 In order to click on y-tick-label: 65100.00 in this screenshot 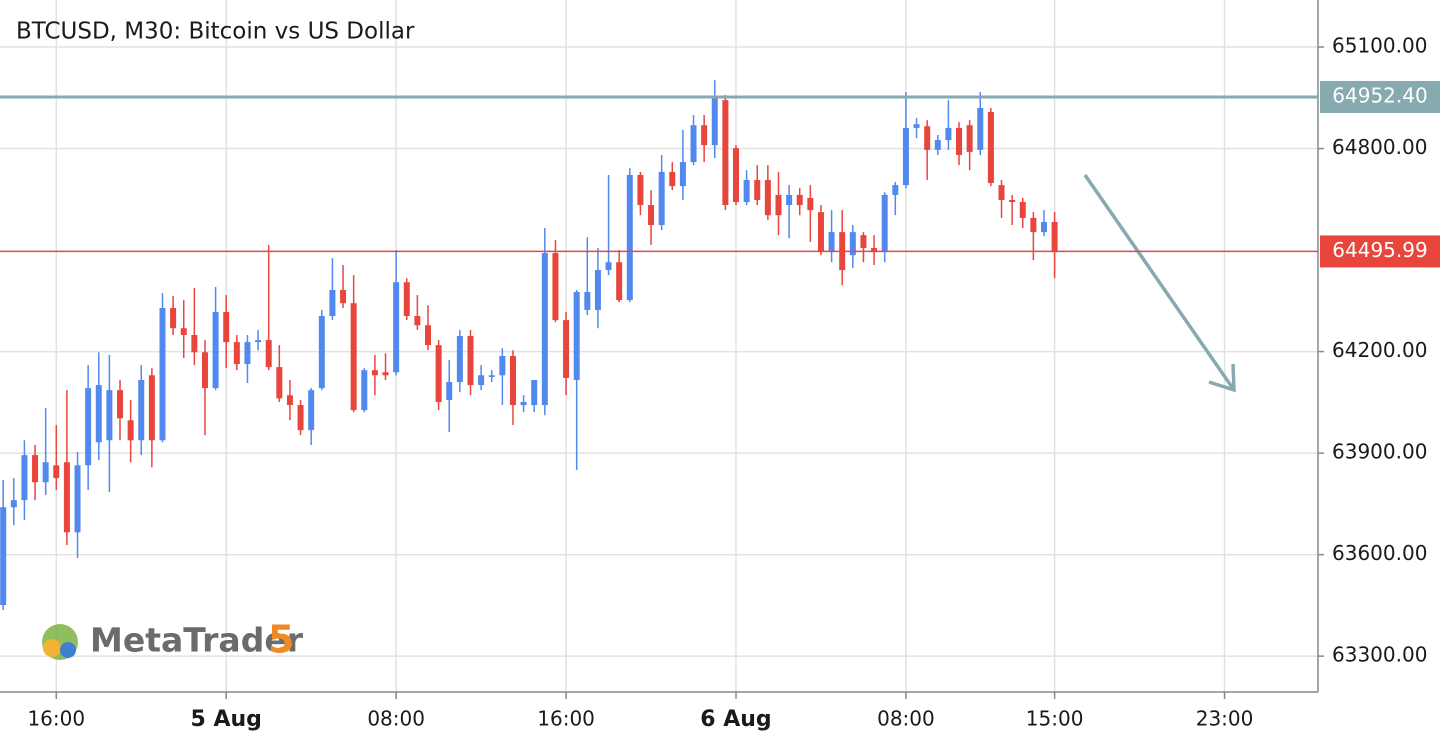, I will do `click(1379, 46)`.